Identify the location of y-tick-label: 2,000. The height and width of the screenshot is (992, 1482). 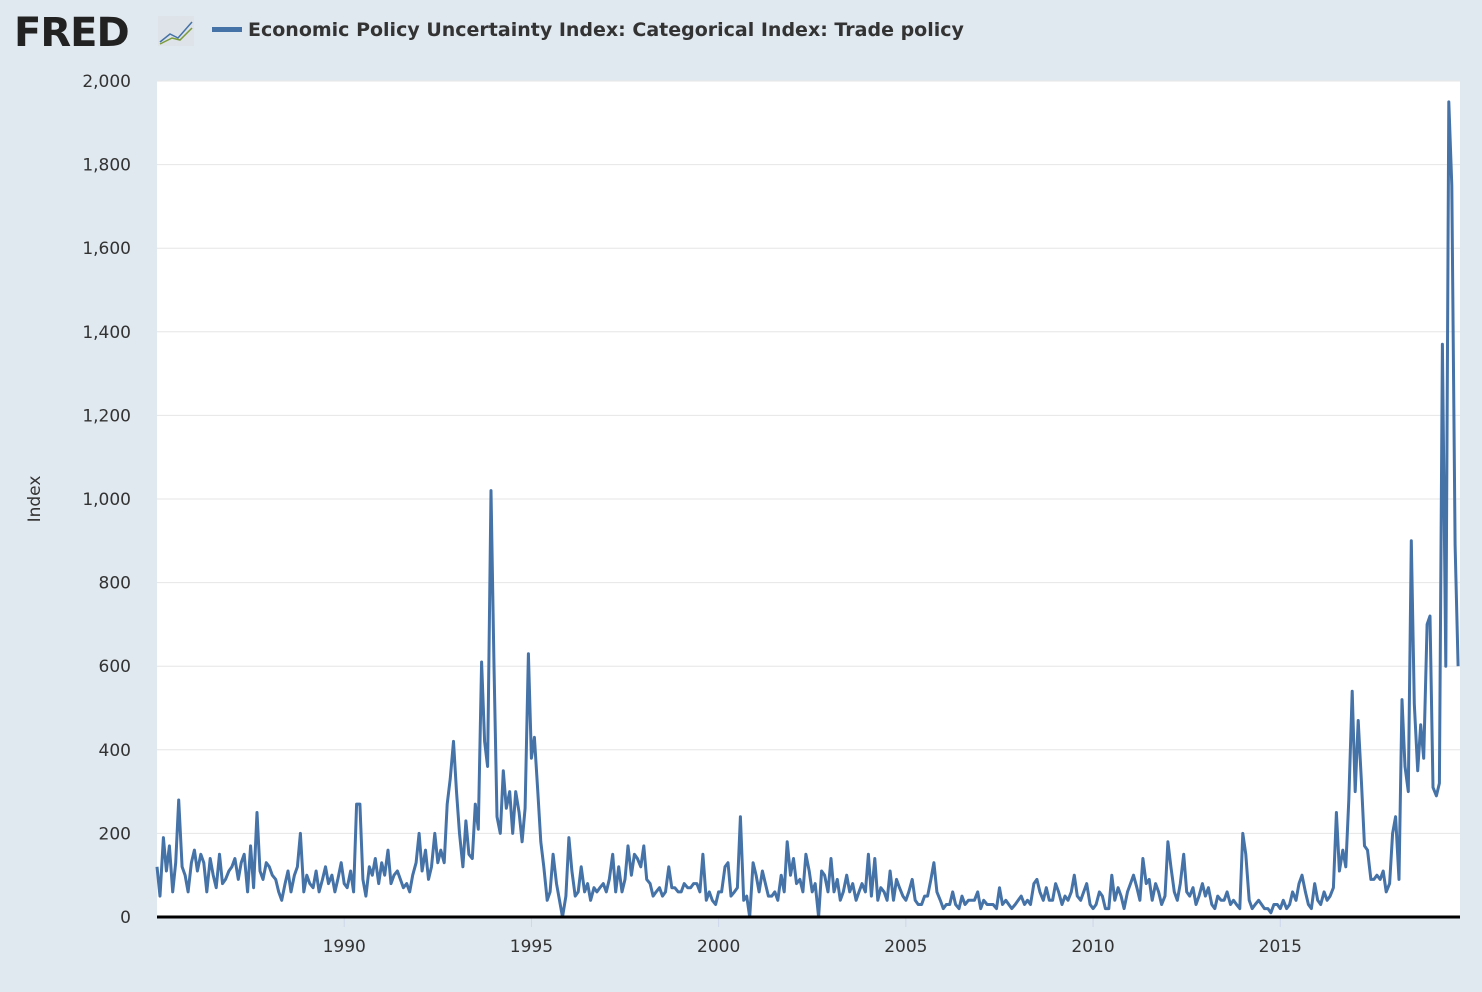
(106, 82).